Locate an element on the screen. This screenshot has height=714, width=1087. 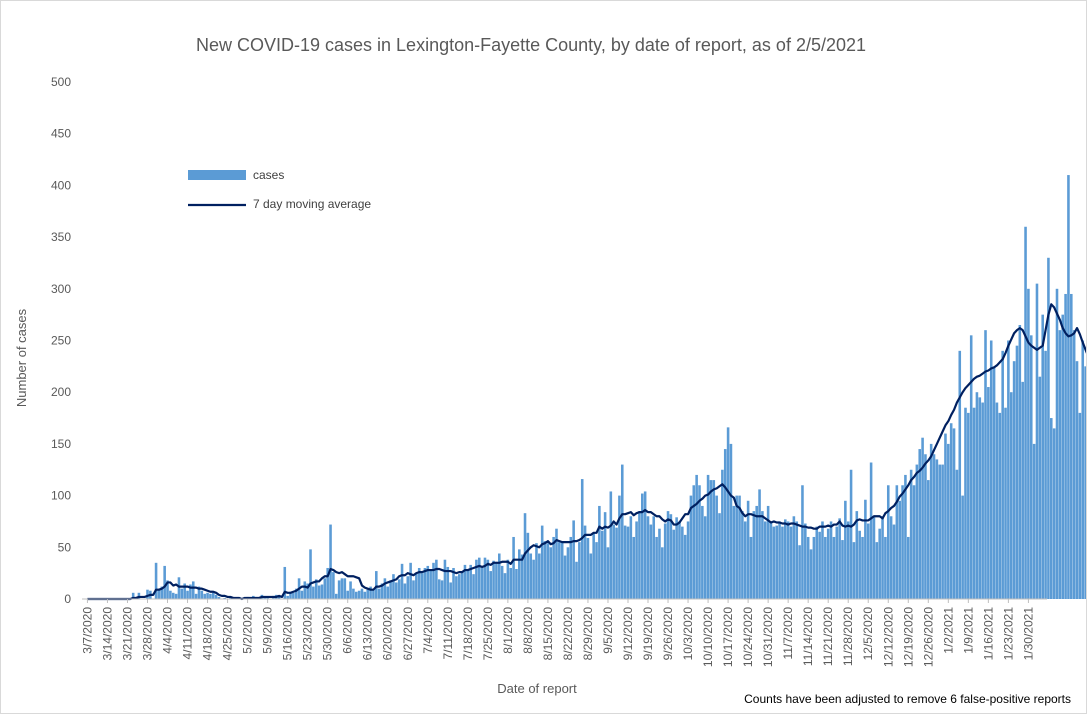
x-tick-label: 1/2/2021 is located at coordinates (948, 630).